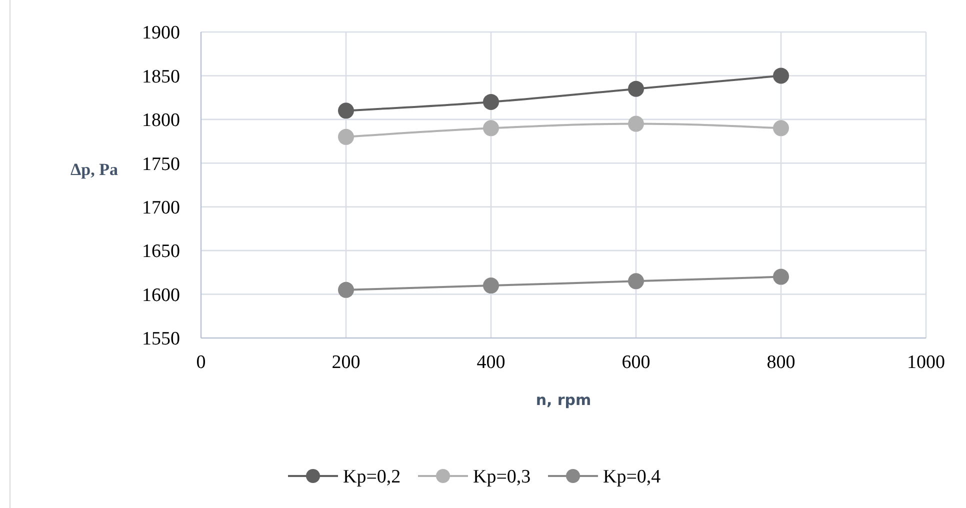  What do you see at coordinates (161, 33) in the screenshot?
I see `y-tick-label: 1900` at bounding box center [161, 33].